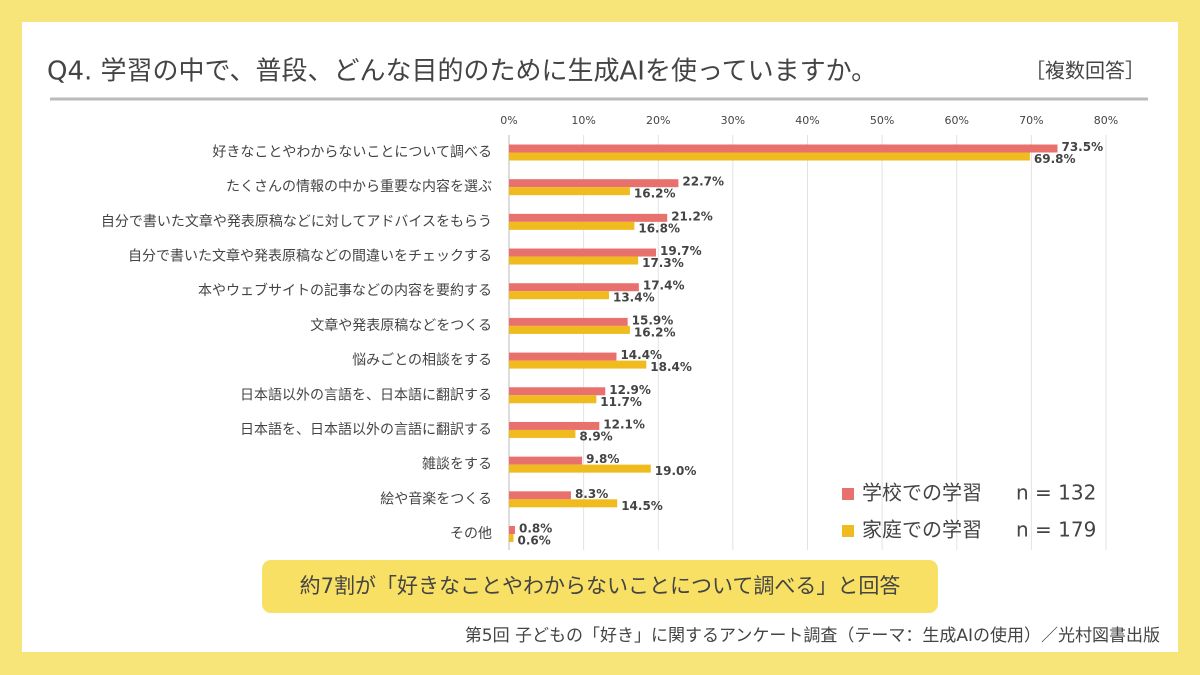 This screenshot has height=675, width=1200. I want to click on value-label: 12.1%, so click(624, 424).